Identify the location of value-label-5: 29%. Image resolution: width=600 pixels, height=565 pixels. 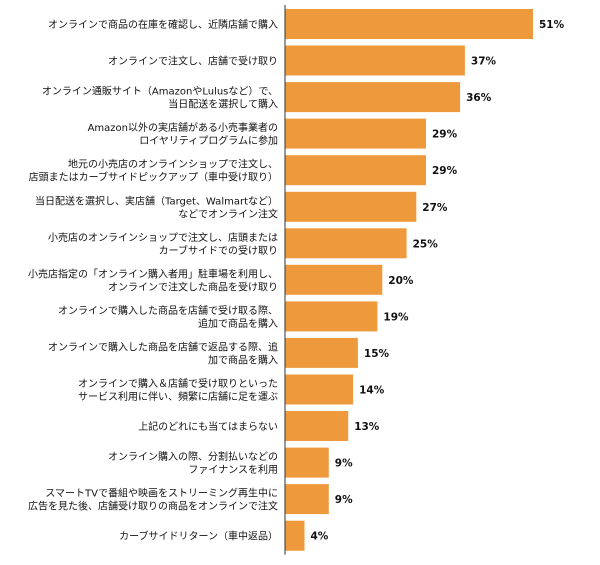
(445, 171).